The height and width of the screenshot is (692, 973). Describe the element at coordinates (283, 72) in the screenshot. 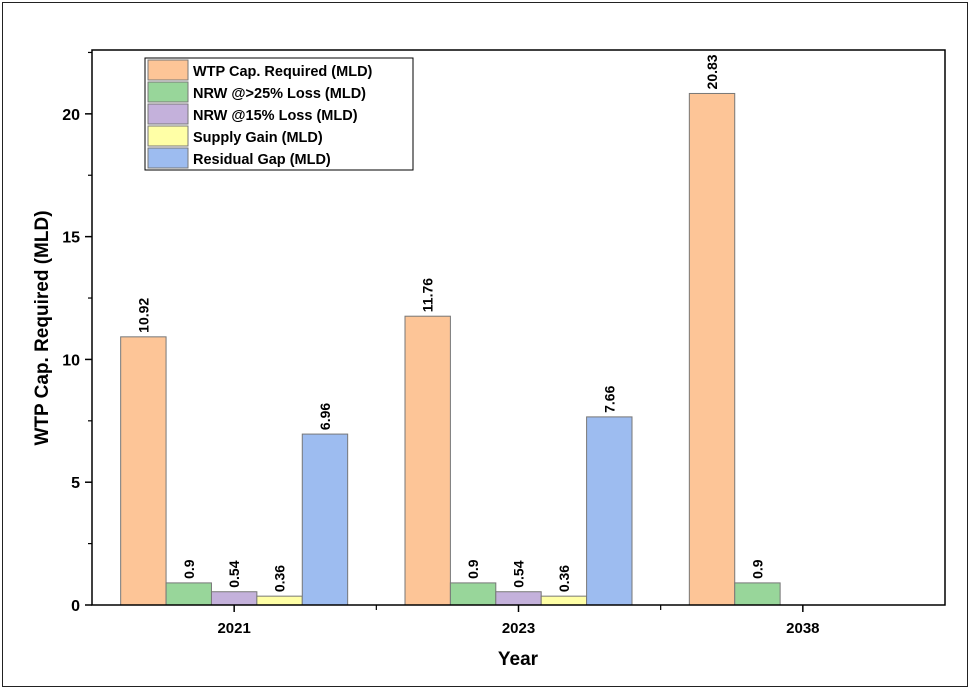

I see `legend-label: WTP Cap. Required (MLD)` at that location.